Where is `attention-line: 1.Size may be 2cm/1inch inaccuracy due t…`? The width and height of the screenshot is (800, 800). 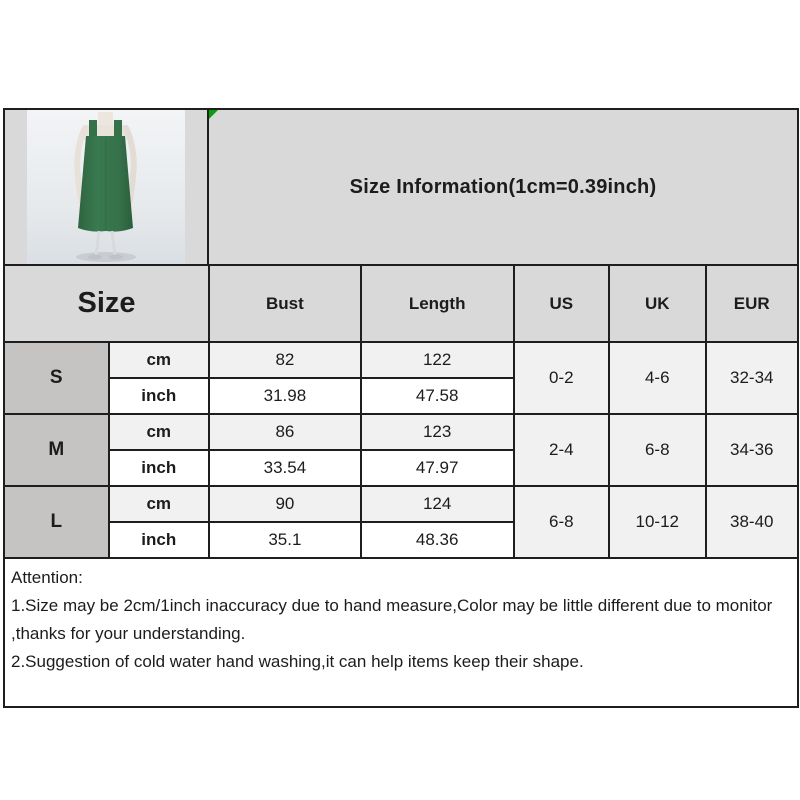 attention-line: 1.Size may be 2cm/1inch inaccuracy due t… is located at coordinates (392, 605).